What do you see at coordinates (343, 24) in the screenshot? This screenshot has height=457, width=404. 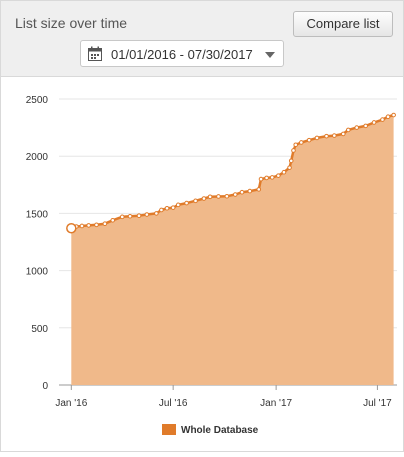 I see `compare-list-button: Compare list` at bounding box center [343, 24].